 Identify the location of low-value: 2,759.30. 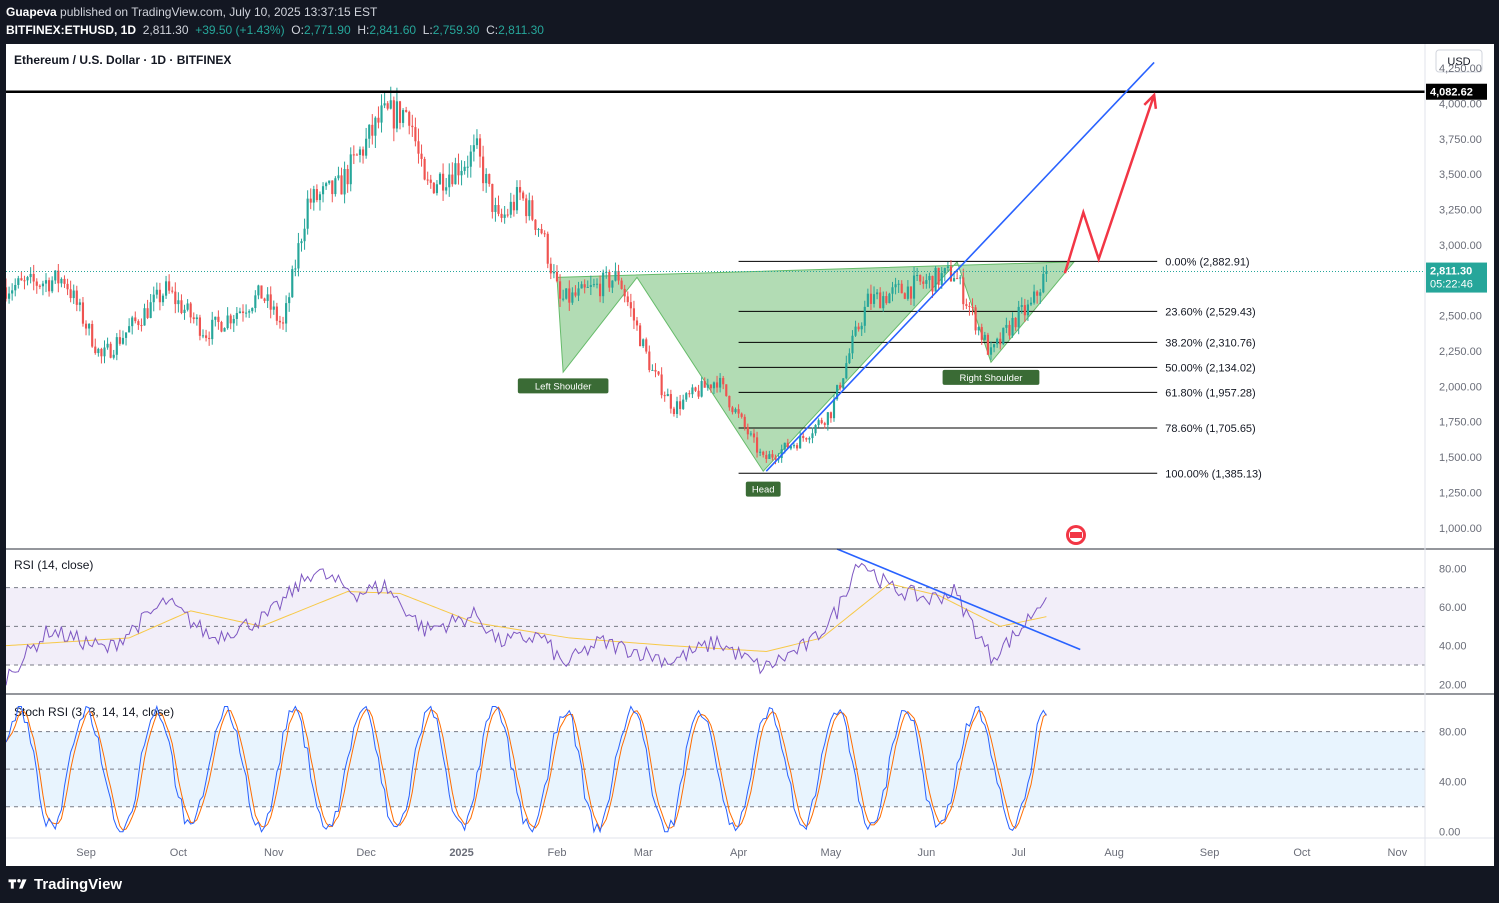
(456, 30).